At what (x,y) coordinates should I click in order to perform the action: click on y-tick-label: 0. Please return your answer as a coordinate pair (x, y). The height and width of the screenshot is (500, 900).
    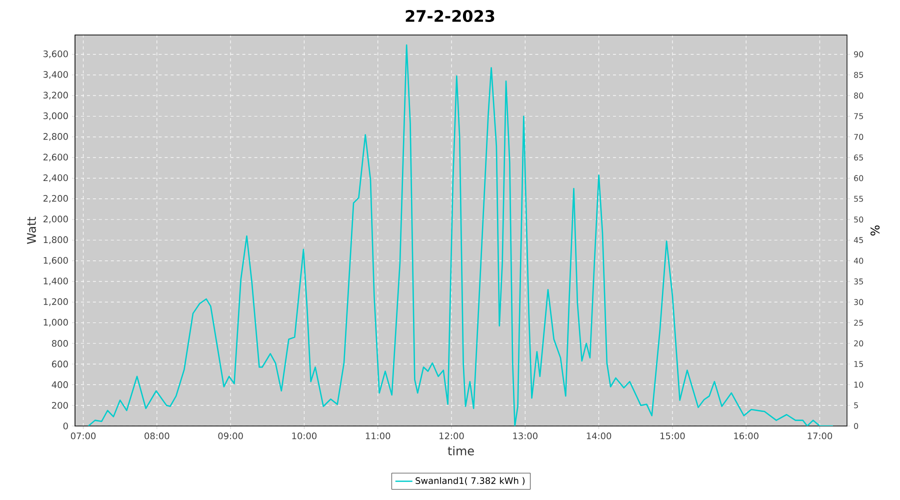
    Looking at the image, I should click on (65, 426).